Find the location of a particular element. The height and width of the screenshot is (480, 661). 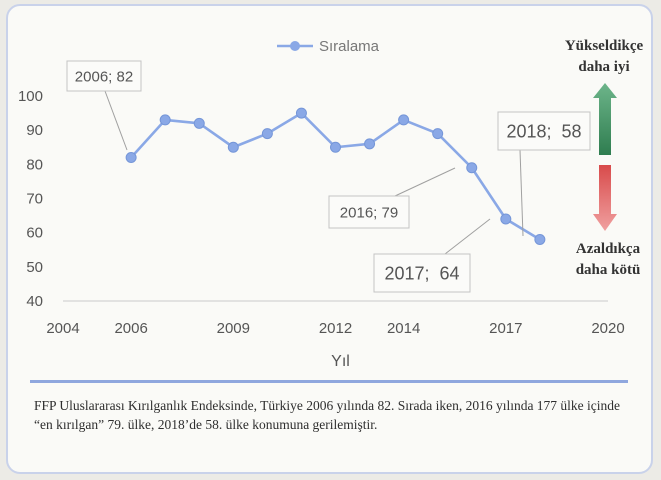

legend-label: Sıralama is located at coordinates (349, 46).